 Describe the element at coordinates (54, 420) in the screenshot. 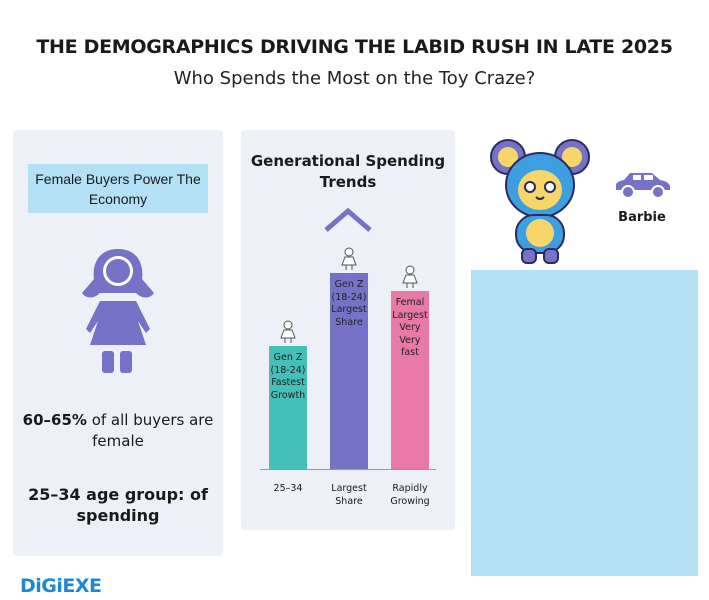

I see `female-share-value: 60–65%` at that location.